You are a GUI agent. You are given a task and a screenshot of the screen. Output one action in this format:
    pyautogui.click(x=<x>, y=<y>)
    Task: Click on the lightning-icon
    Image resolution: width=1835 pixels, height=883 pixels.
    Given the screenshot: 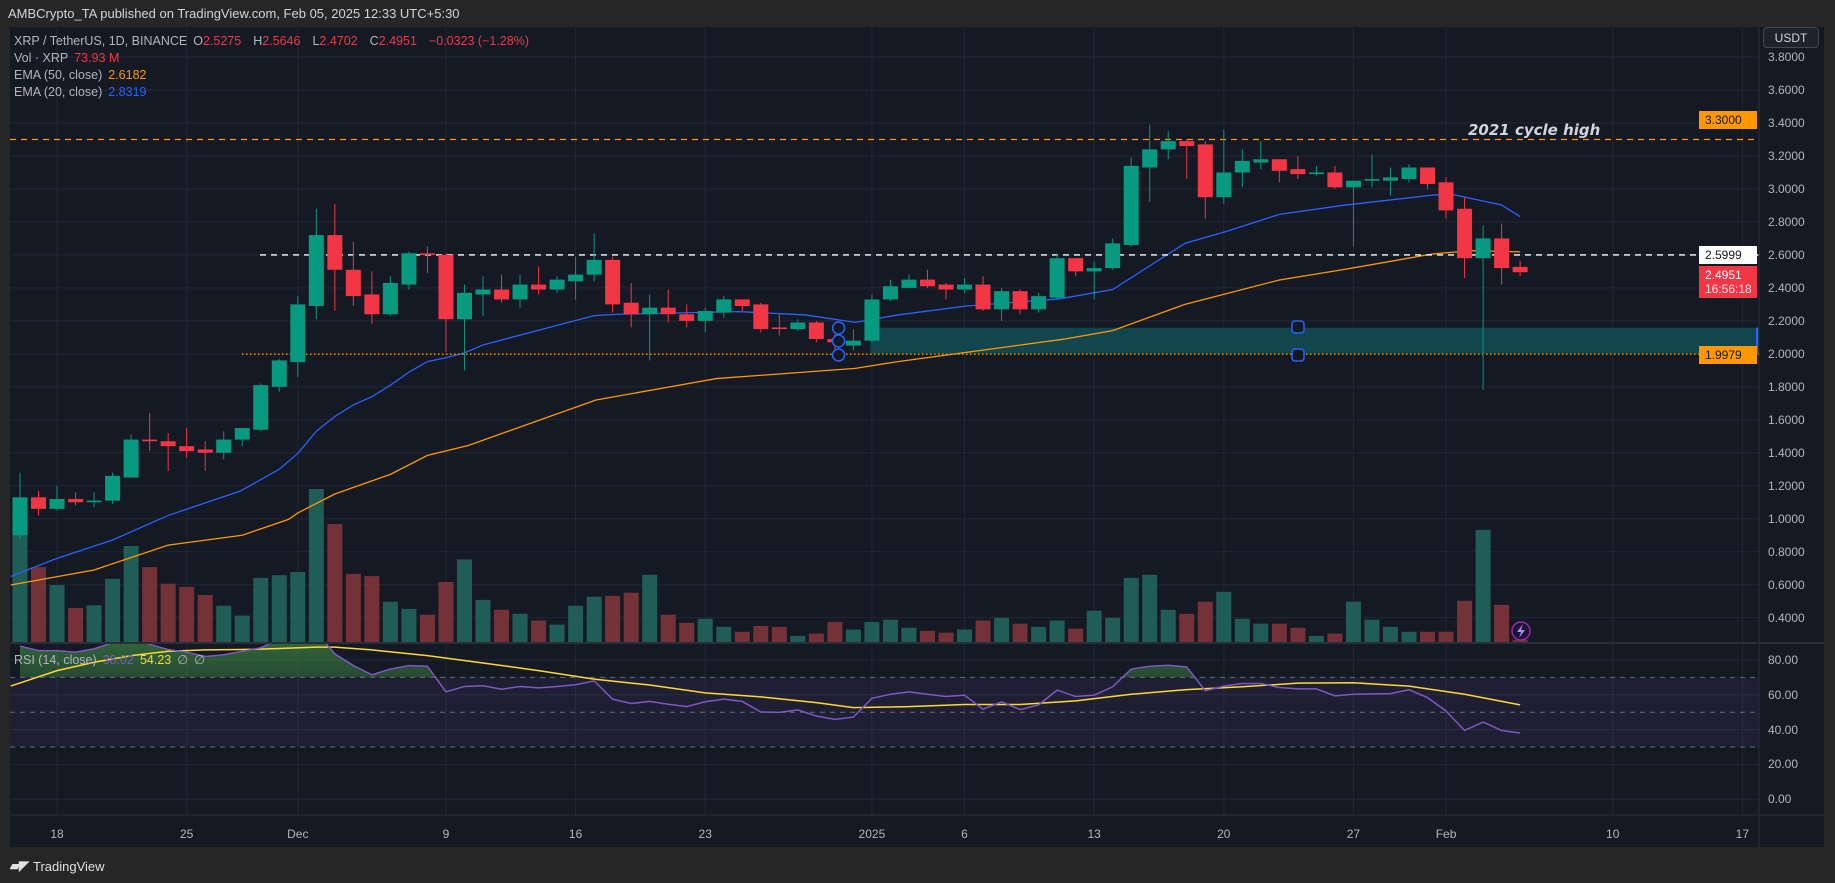 What is the action you would take?
    pyautogui.click(x=1521, y=631)
    